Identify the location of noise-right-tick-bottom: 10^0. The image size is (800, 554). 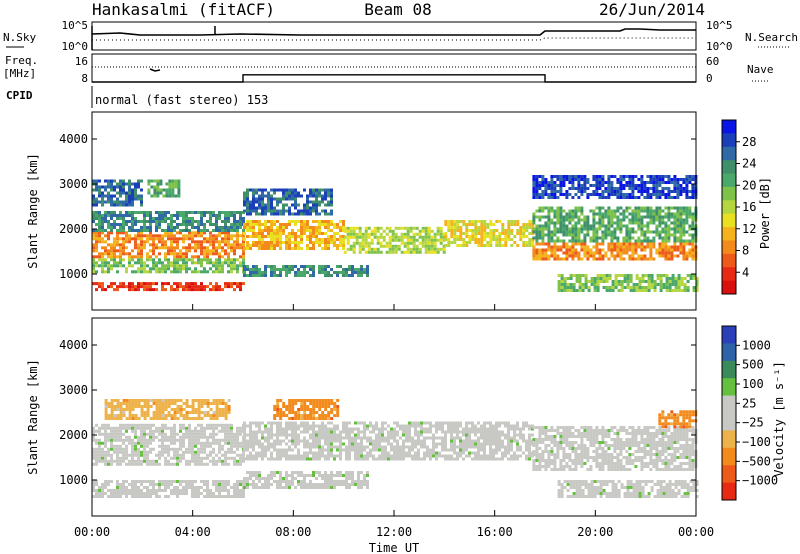
(719, 46).